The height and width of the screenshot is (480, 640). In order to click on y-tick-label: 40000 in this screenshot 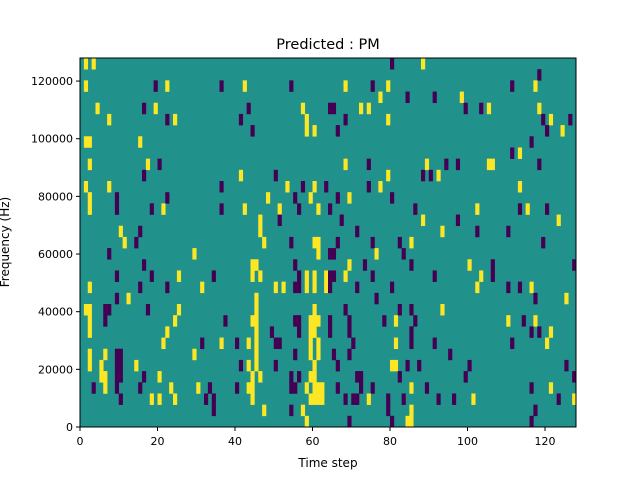, I will do `click(55, 312)`.